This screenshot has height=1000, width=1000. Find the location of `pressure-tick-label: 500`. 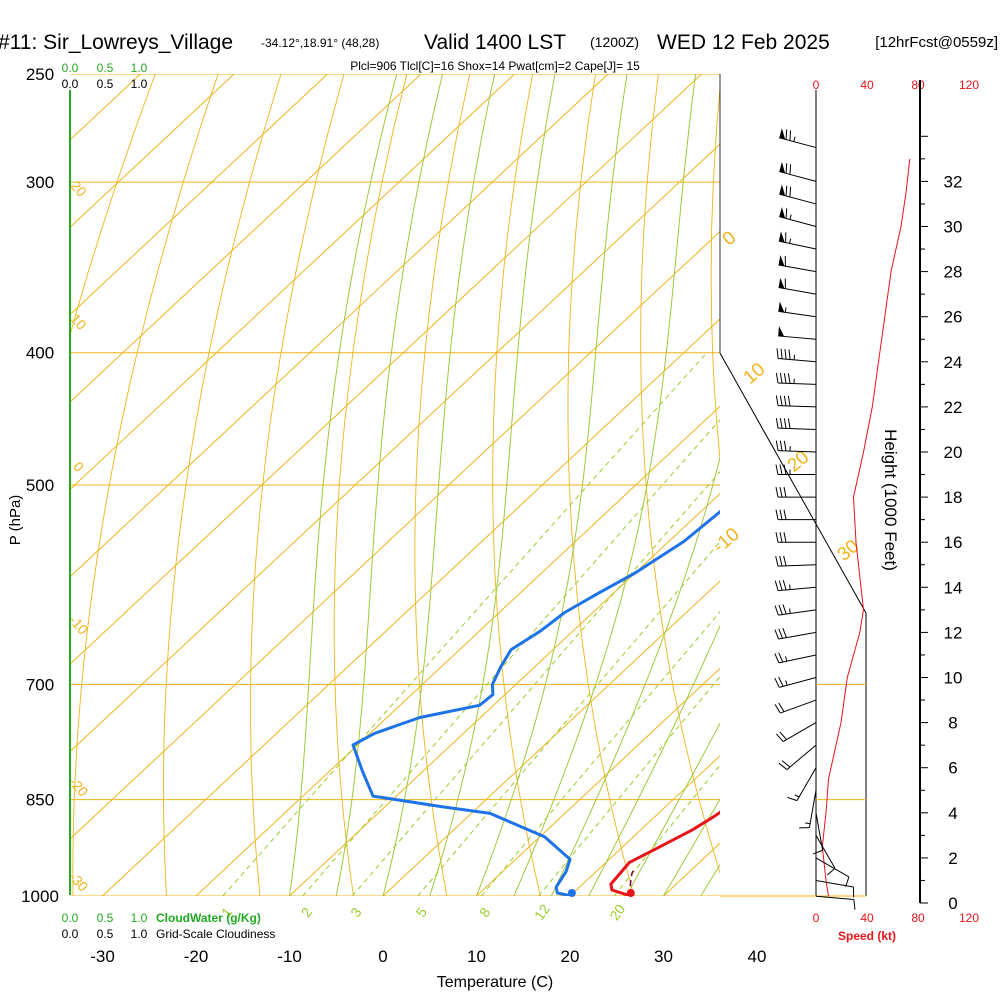

pressure-tick-label: 500 is located at coordinates (40, 485).